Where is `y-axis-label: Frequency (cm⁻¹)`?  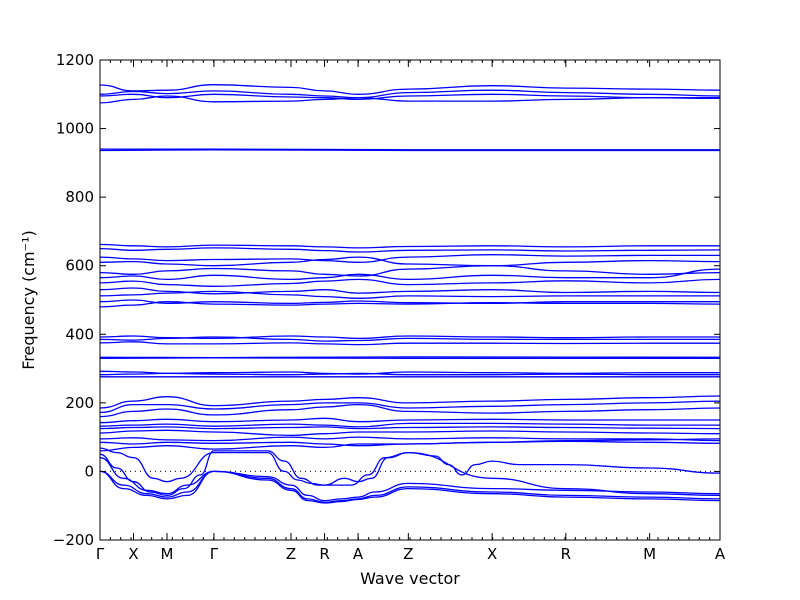
y-axis-label: Frequency (cm⁻¹) is located at coordinates (28, 299).